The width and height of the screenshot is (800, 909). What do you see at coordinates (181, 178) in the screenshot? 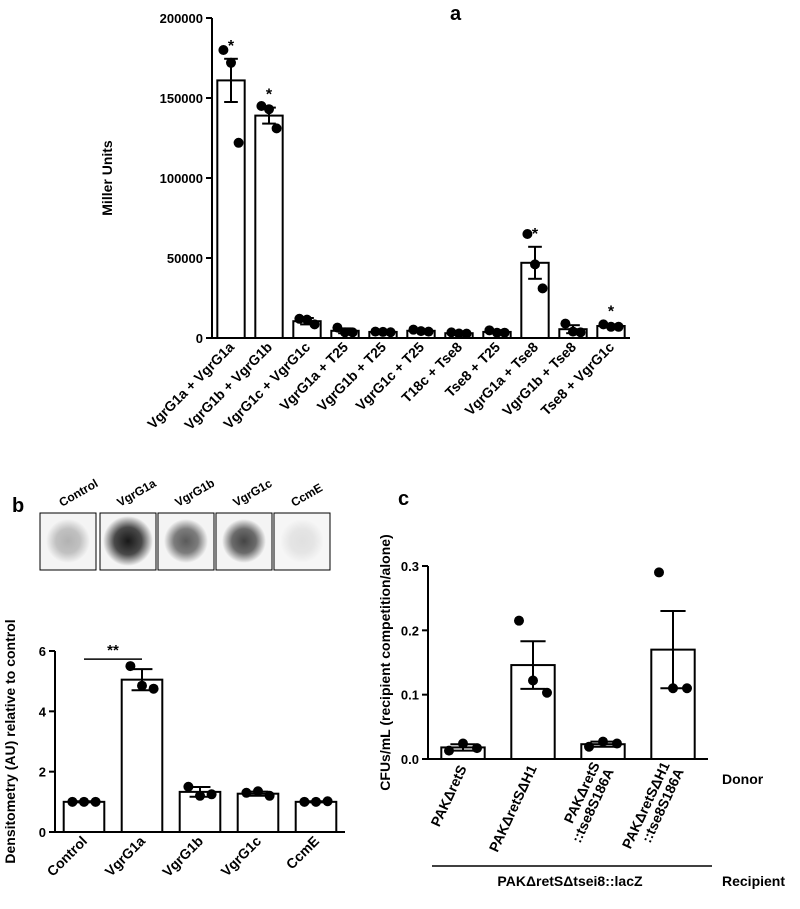
I see `y-tick-label: 100000` at bounding box center [181, 178].